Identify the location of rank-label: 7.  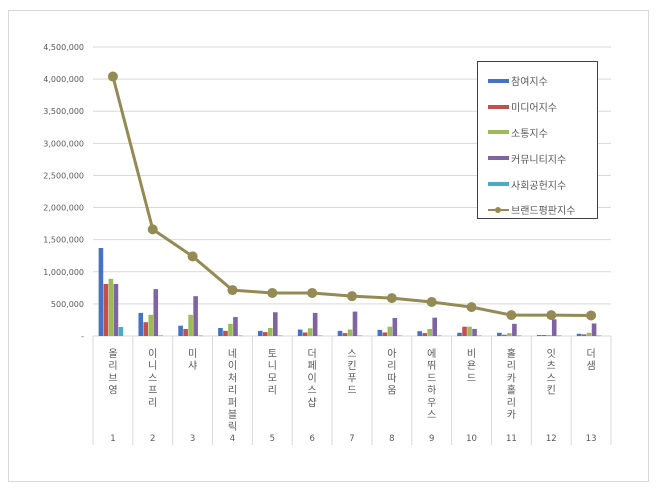
(351, 439).